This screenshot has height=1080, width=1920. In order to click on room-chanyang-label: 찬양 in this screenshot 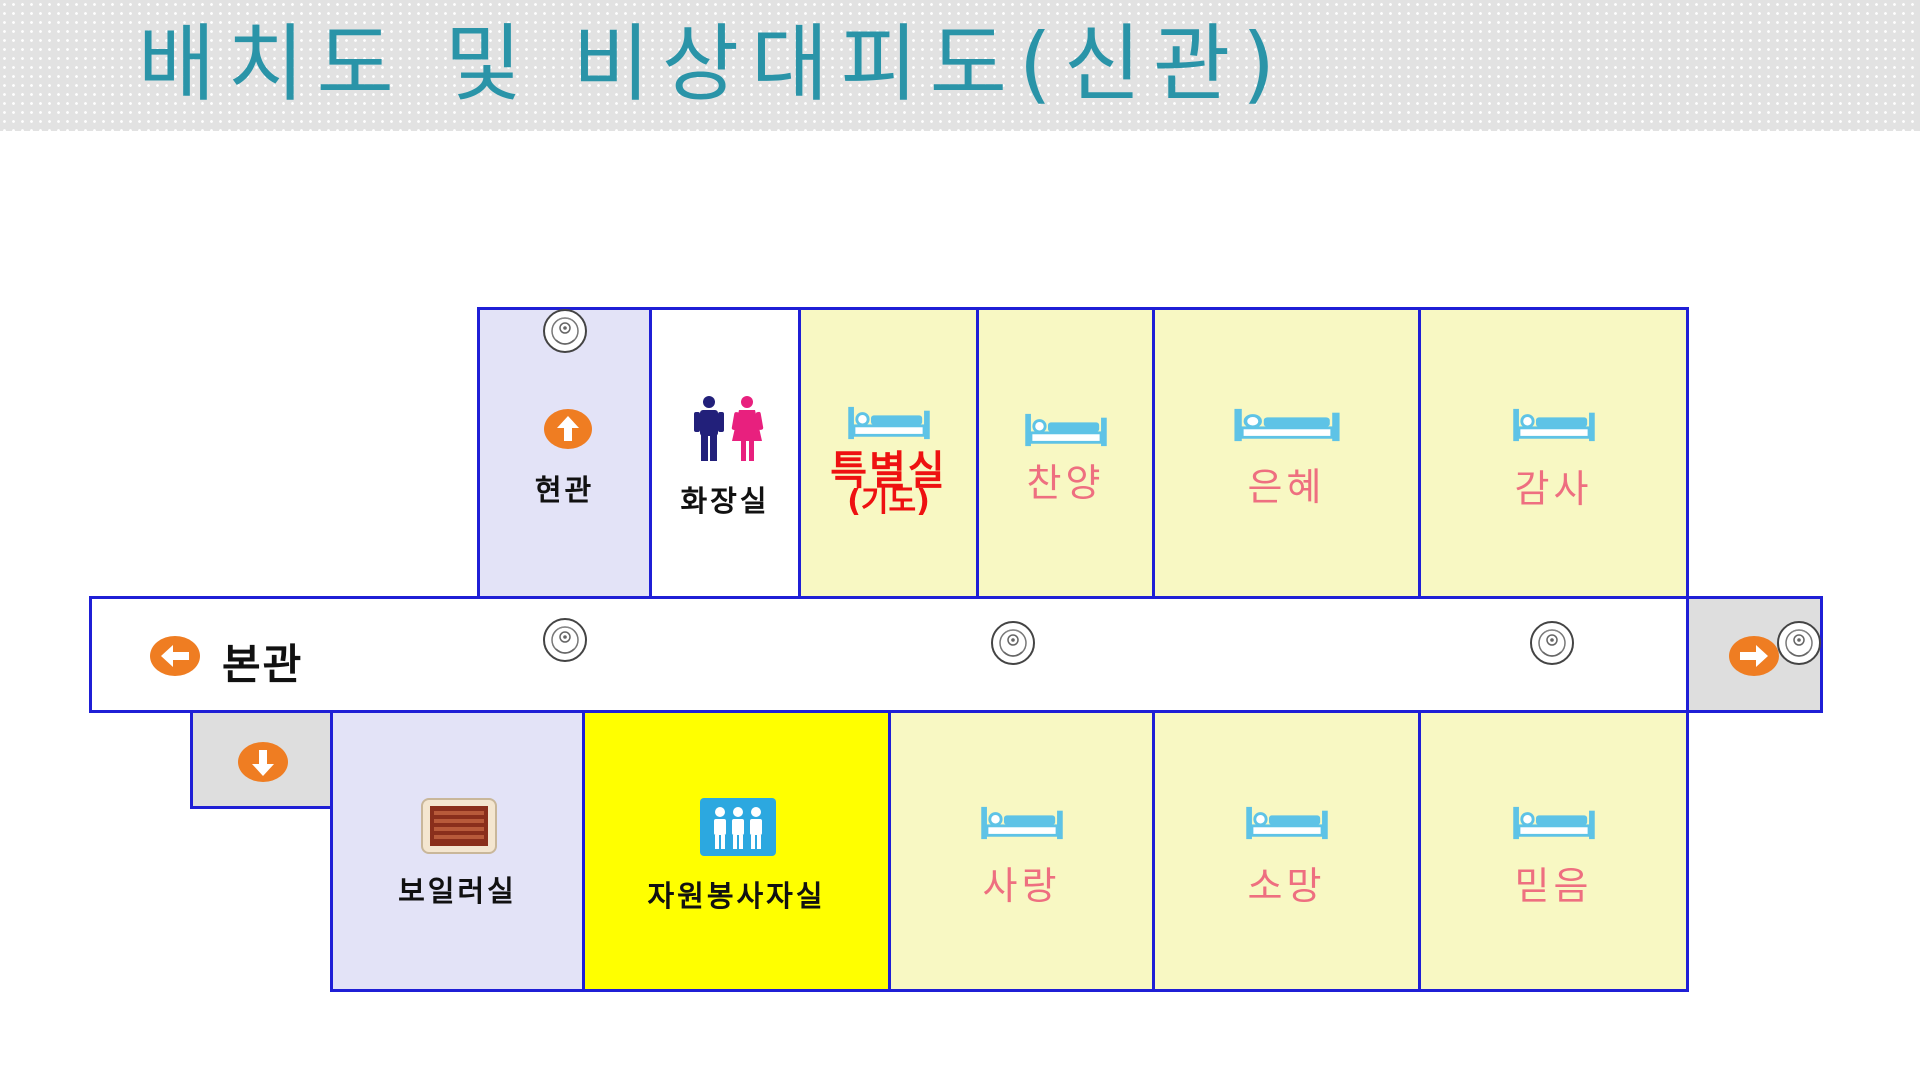, I will do `click(1065, 483)`.